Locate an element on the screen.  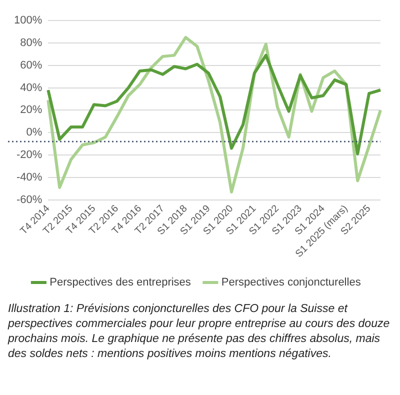
y-tick-label: 60% is located at coordinates (31, 65).